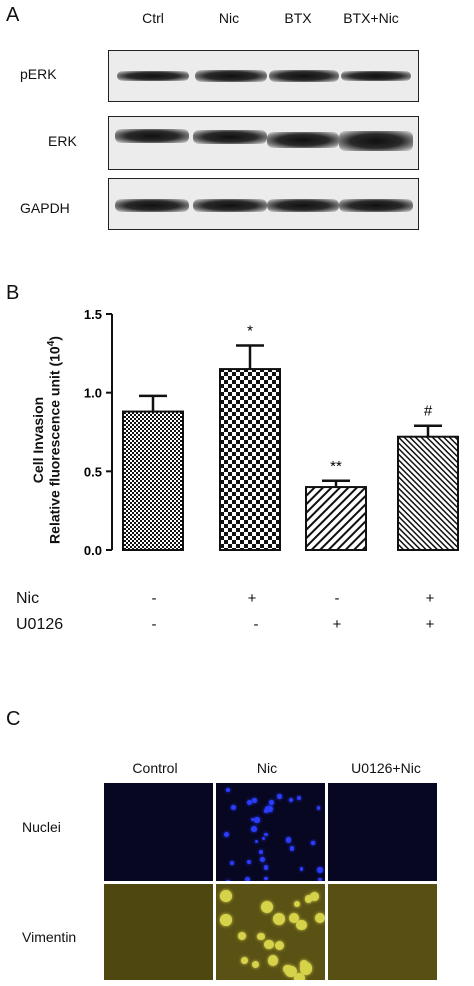 The image size is (474, 986). I want to click on panel-a-letter: A, so click(13, 15).